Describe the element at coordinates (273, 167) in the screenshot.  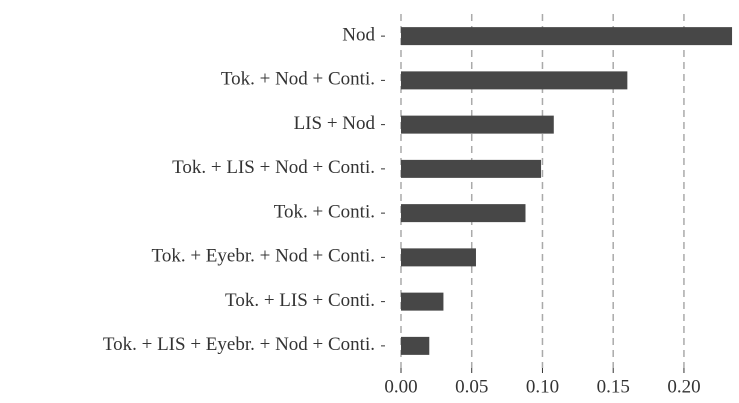
I see `y-tick-label: Tok. + LIS + Nod + Conti.` at that location.